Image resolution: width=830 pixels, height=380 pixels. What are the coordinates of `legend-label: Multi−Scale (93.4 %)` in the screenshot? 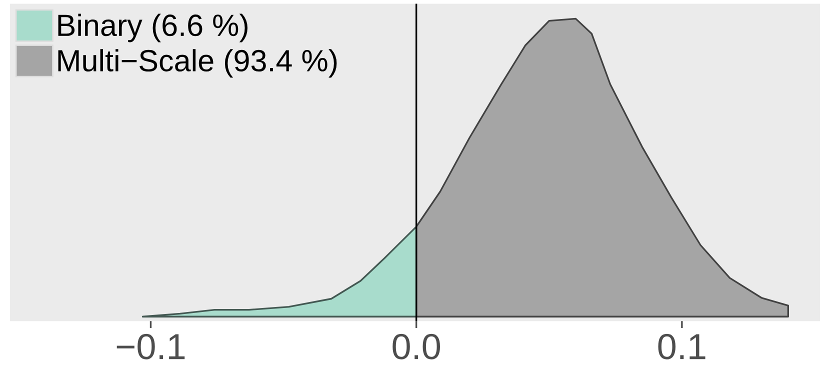 It's located at (197, 63).